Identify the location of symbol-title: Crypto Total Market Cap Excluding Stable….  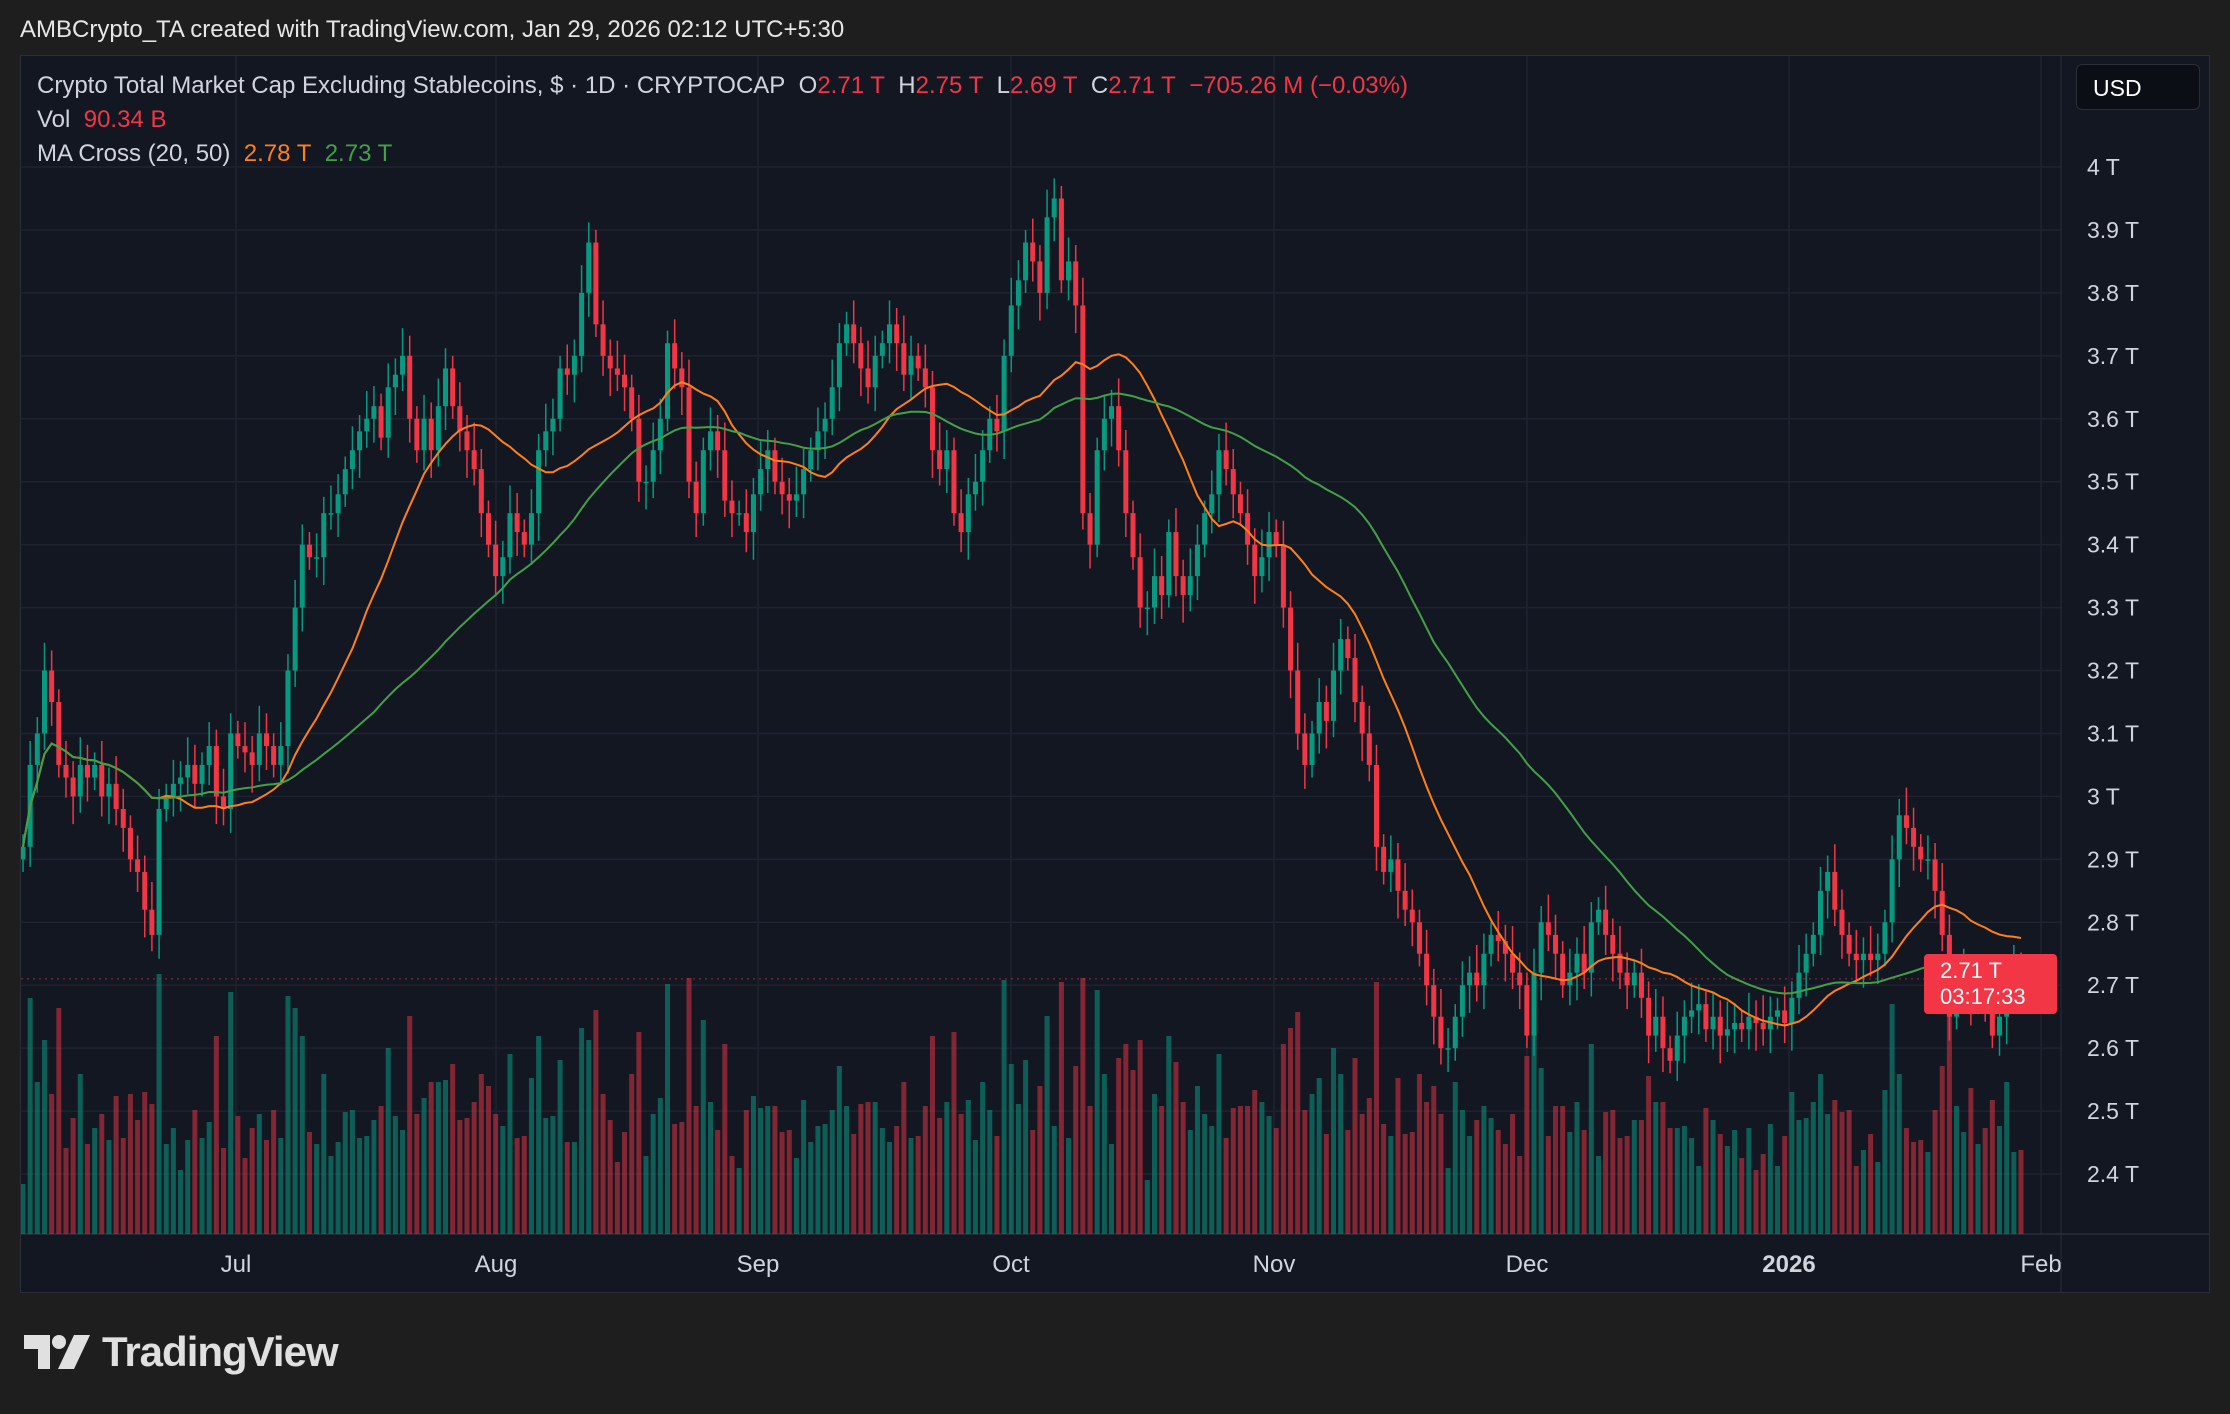
(411, 85).